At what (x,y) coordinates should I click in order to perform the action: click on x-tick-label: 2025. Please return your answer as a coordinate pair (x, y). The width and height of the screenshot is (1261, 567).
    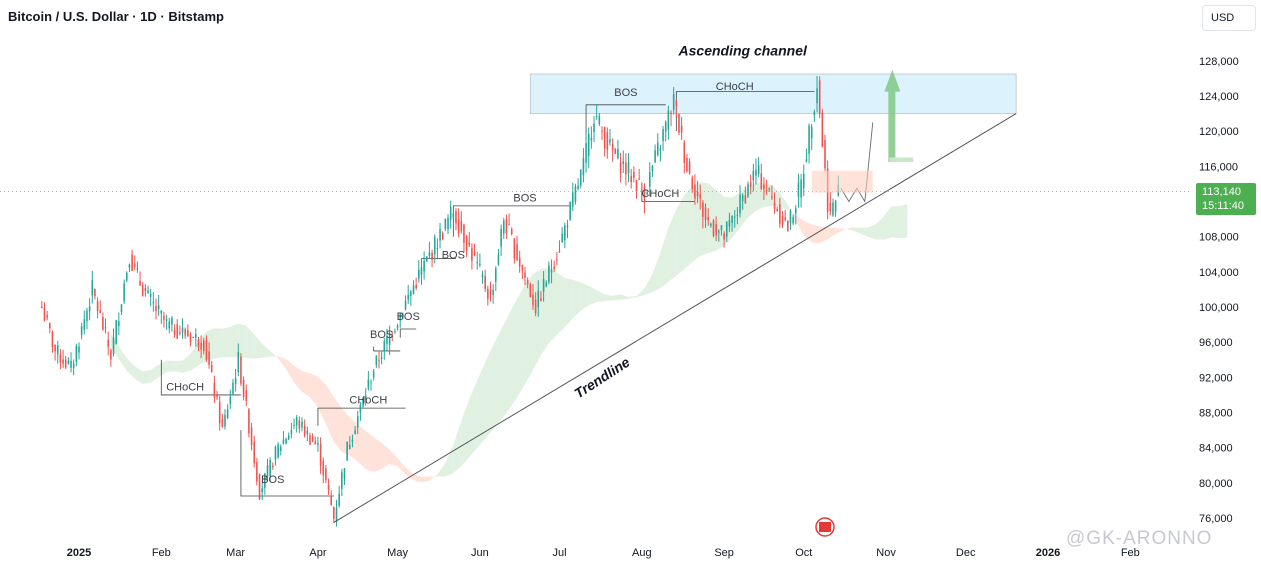
    Looking at the image, I should click on (79, 553).